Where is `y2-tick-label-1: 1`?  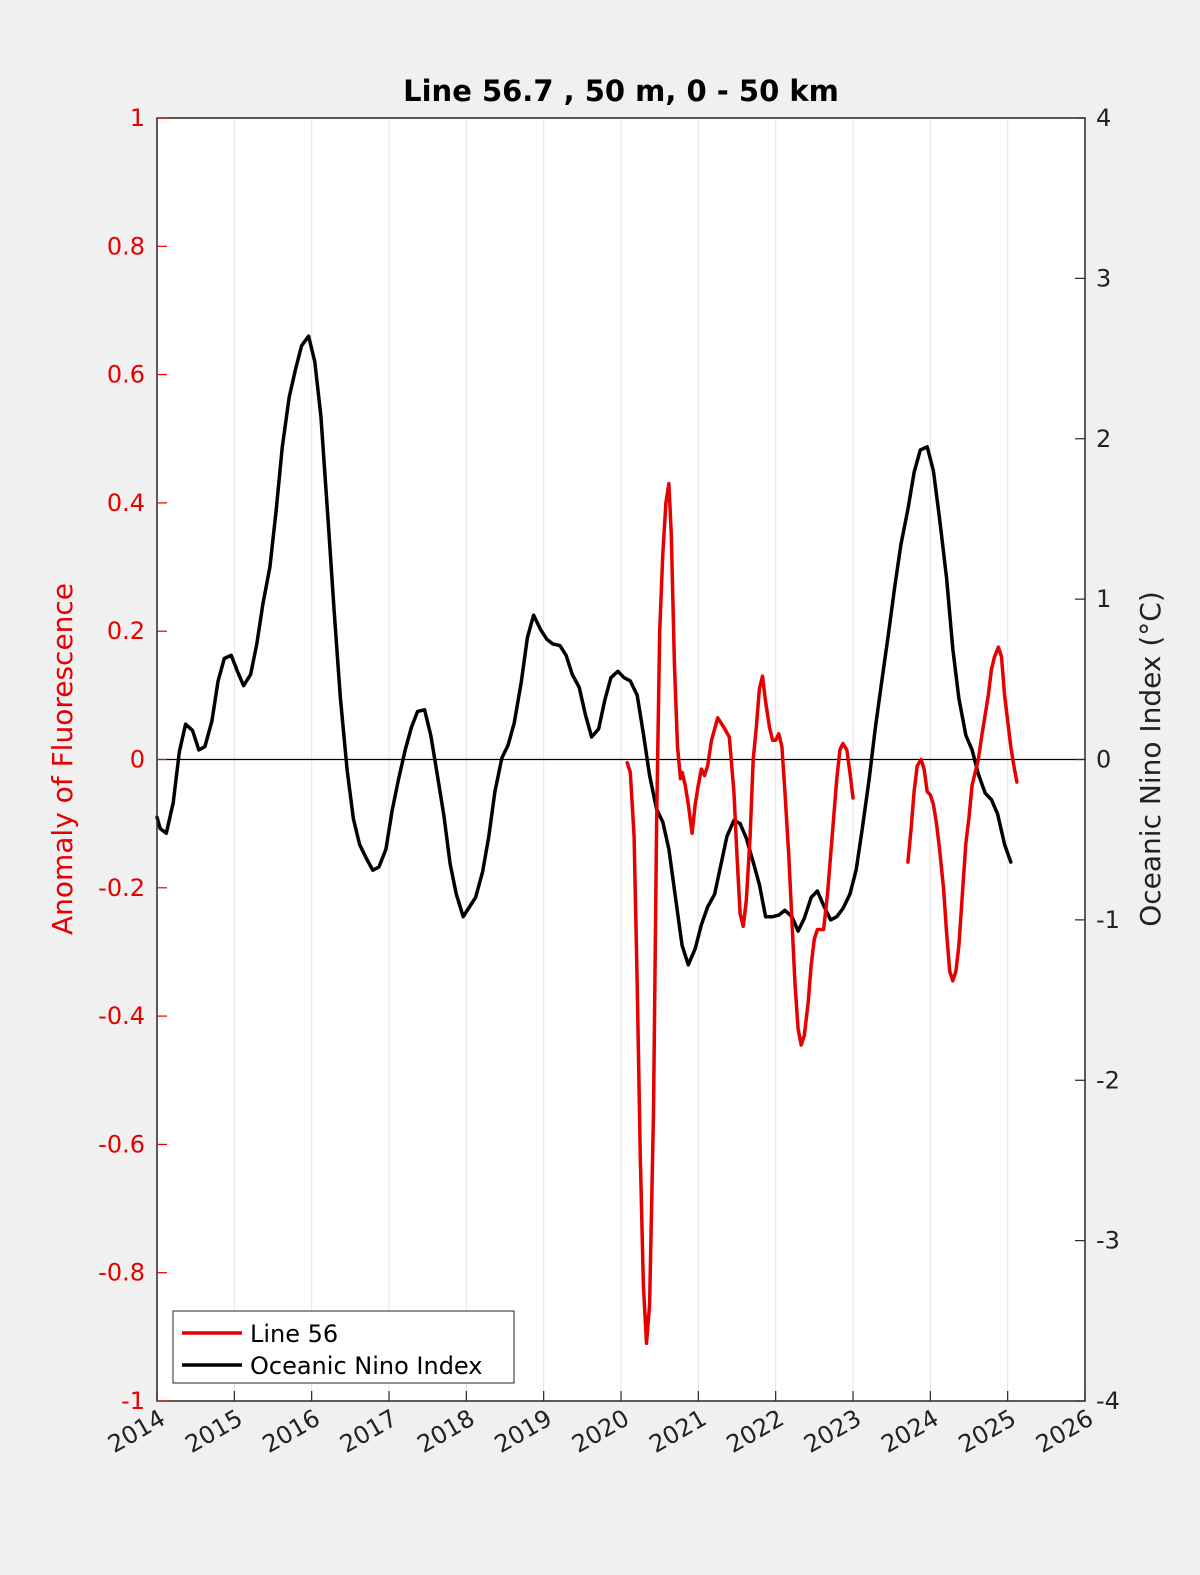 y2-tick-label-1: 1 is located at coordinates (1103, 599).